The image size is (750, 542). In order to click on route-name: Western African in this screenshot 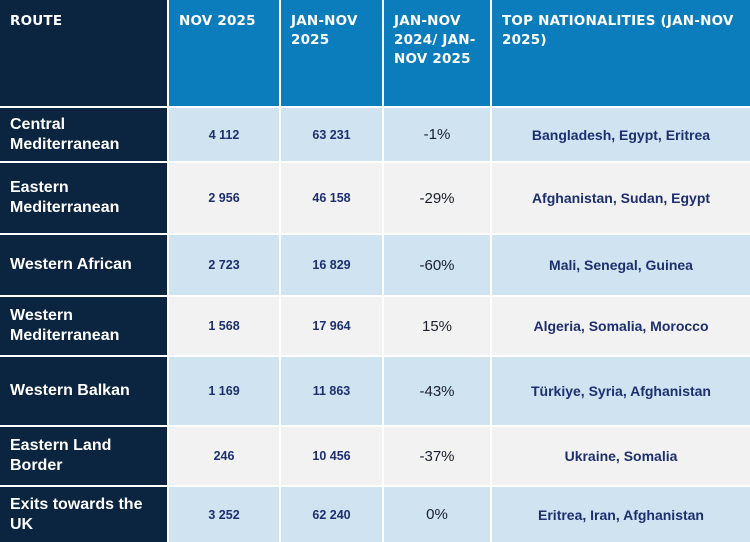, I will do `click(84, 265)`.